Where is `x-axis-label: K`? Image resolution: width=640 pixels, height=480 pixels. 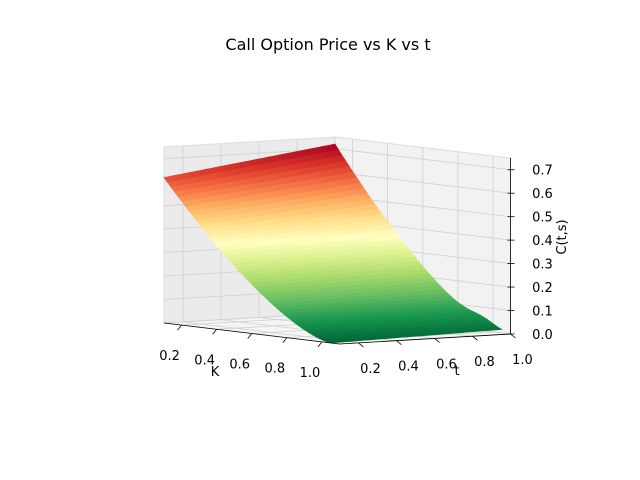
x-axis-label: K is located at coordinates (215, 372).